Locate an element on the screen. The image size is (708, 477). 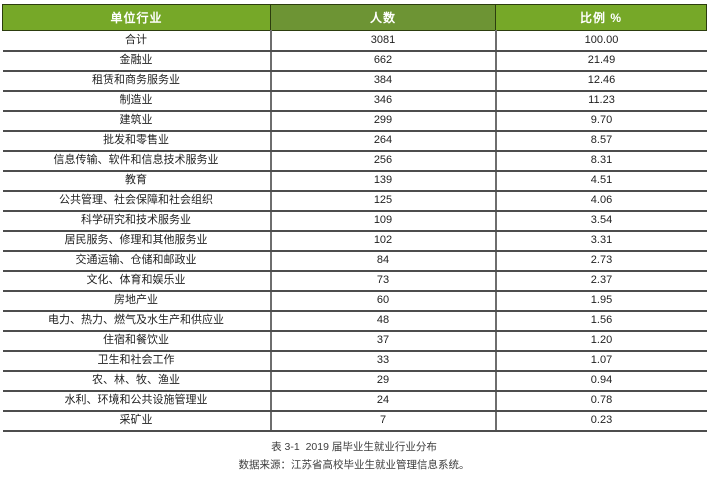
table-row: 采矿业 7 0.23 is located at coordinates (354, 421).